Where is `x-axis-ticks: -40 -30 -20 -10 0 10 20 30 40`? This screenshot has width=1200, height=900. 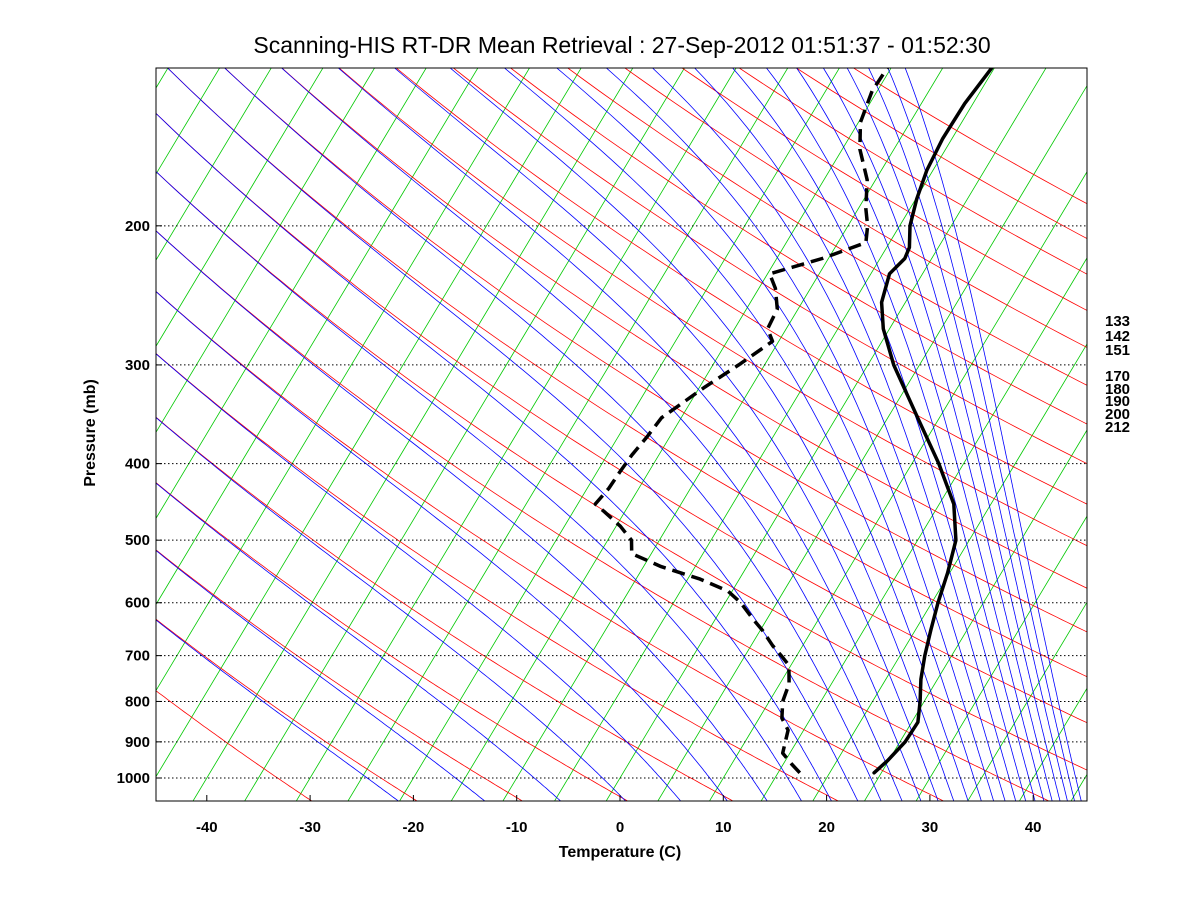 x-axis-ticks: -40 -30 -20 -10 0 10 20 30 40 is located at coordinates (619, 815).